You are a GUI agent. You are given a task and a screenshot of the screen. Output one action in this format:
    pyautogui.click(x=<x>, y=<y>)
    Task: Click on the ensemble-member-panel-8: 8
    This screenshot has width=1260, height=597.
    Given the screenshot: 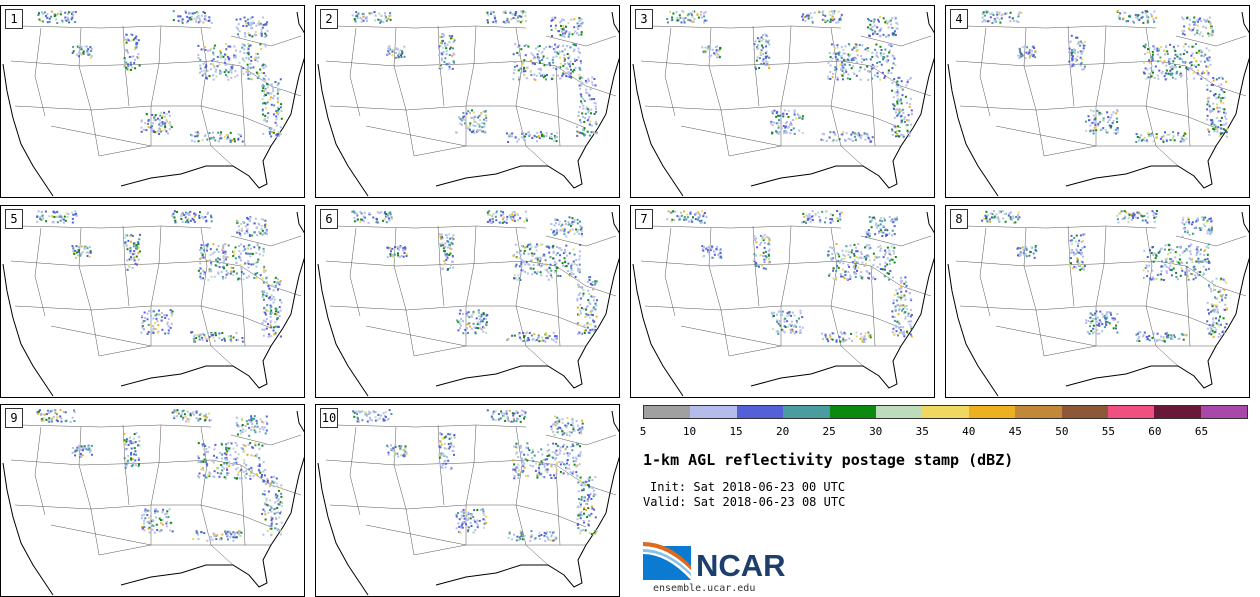 What is the action you would take?
    pyautogui.click(x=1097, y=301)
    